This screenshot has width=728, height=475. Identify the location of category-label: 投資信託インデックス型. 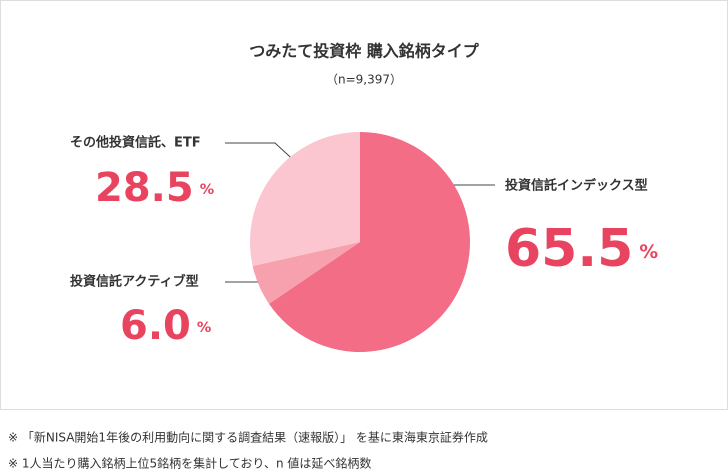
(576, 186).